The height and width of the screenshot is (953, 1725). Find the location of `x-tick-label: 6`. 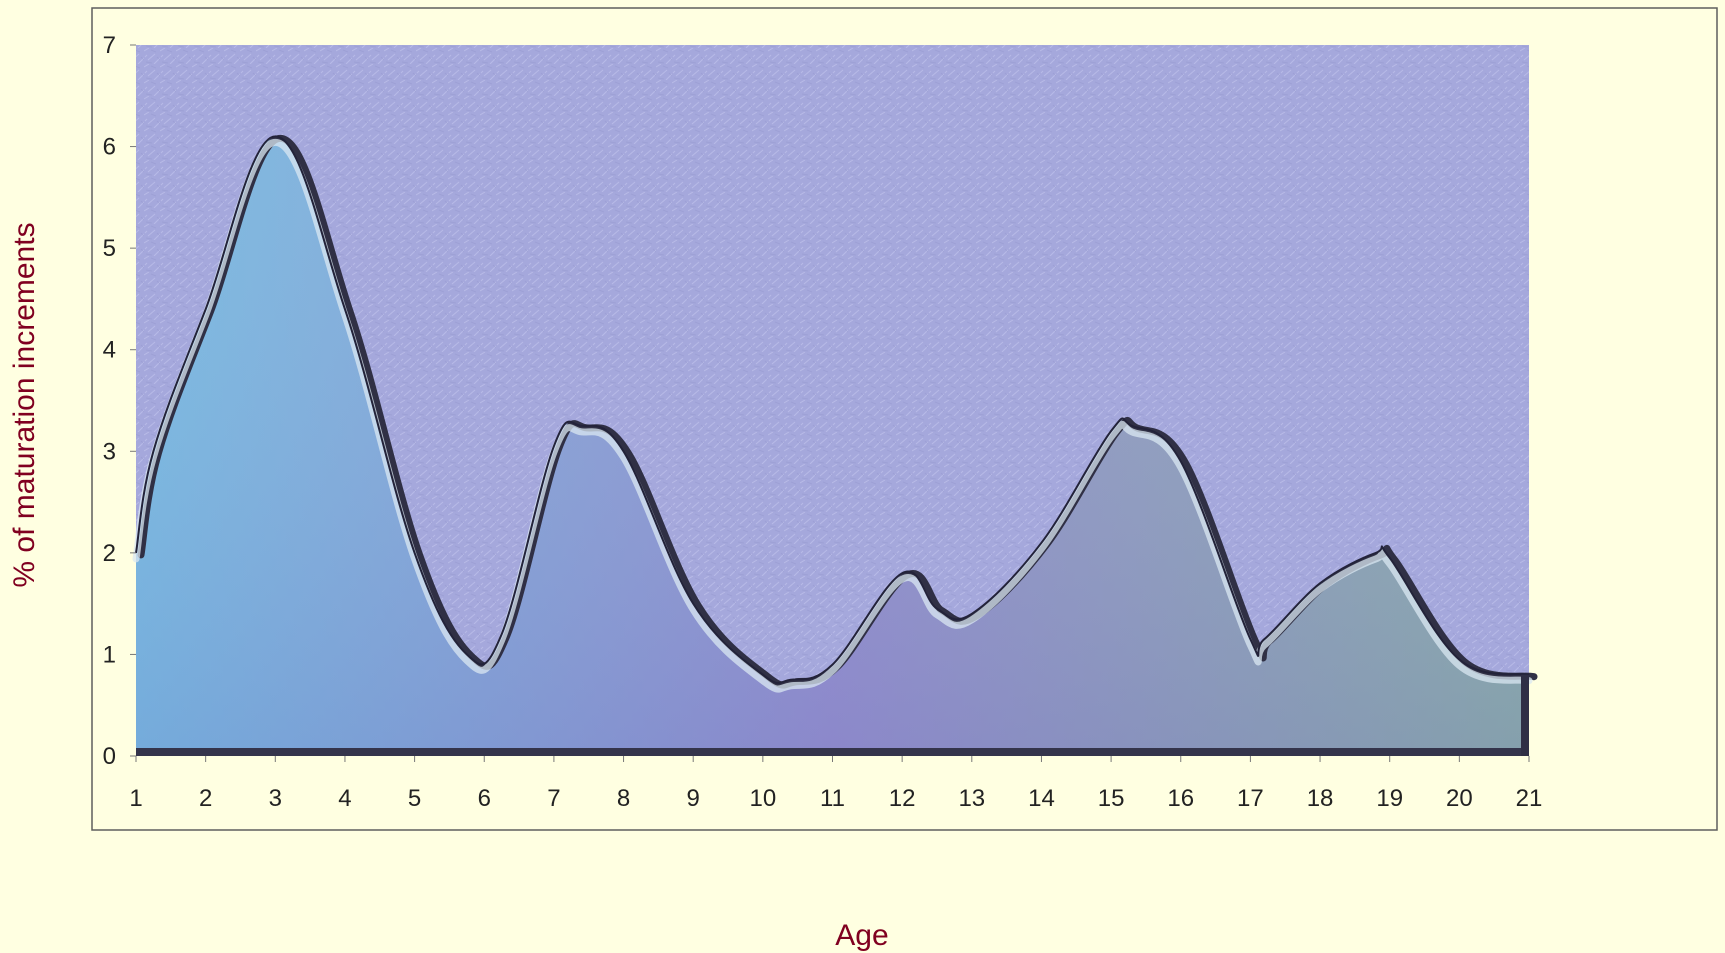

x-tick-label: 6 is located at coordinates (484, 798).